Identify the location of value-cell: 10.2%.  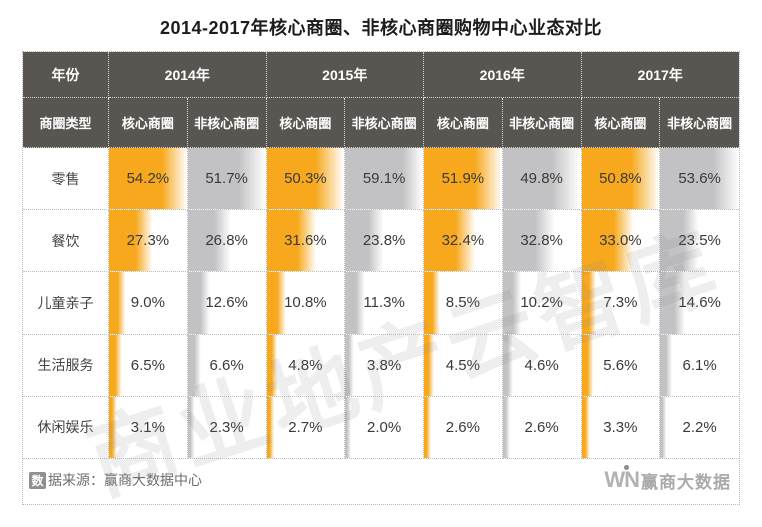
(542, 303).